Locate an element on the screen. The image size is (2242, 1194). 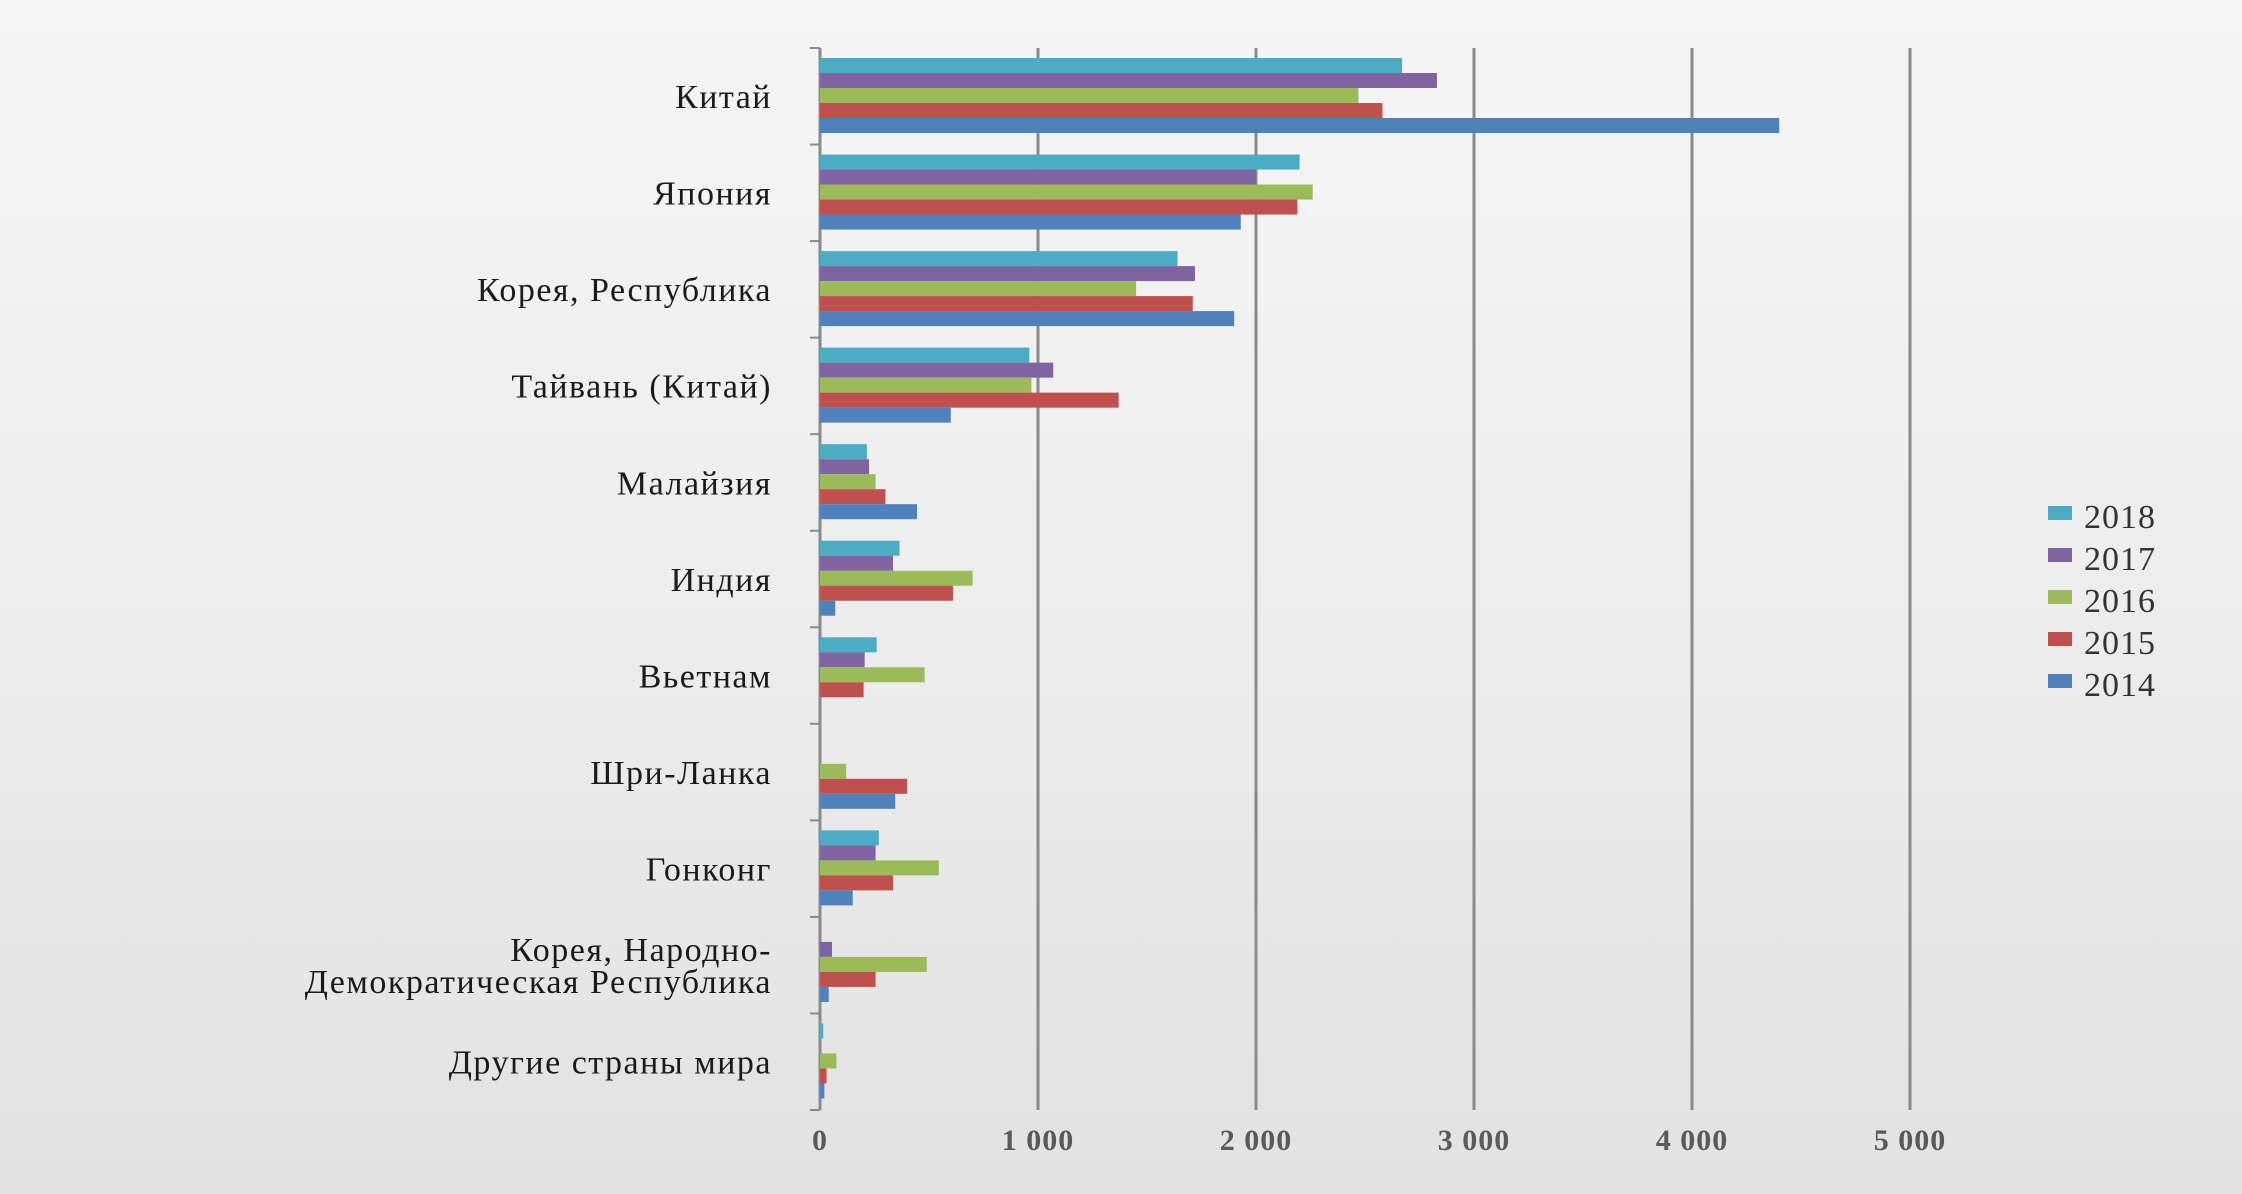
legend-swatch-2017 is located at coordinates (2060, 555).